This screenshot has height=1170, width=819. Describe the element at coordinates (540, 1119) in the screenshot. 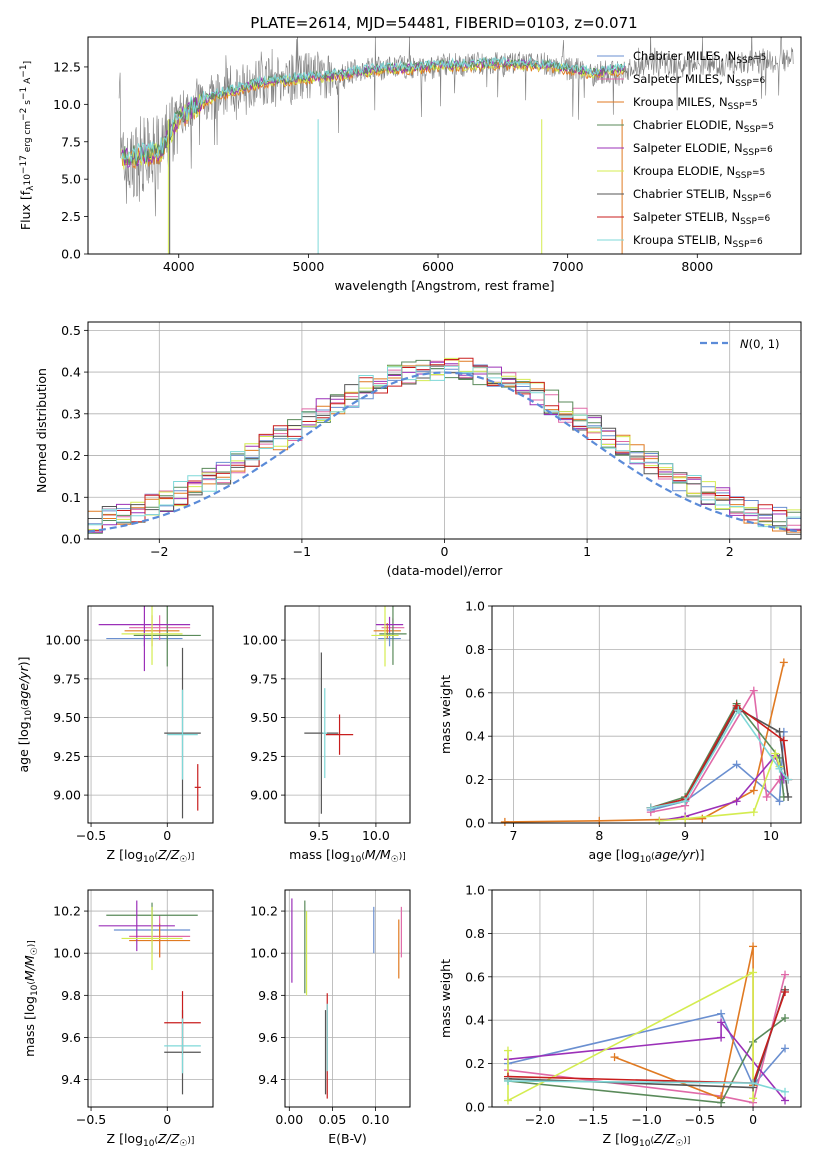

I see `x-tick-label: −2.0` at that location.